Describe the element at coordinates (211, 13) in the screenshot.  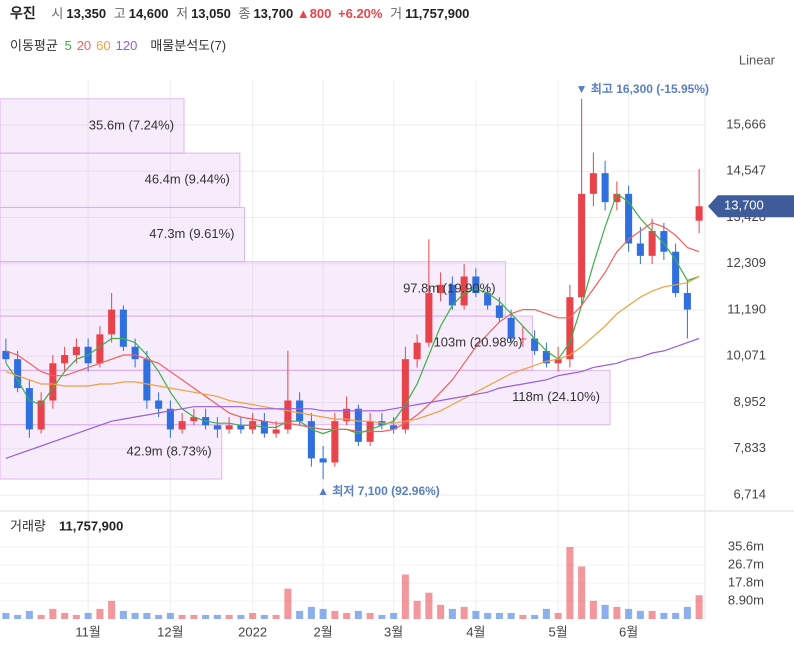
I see `value: 13,050` at that location.